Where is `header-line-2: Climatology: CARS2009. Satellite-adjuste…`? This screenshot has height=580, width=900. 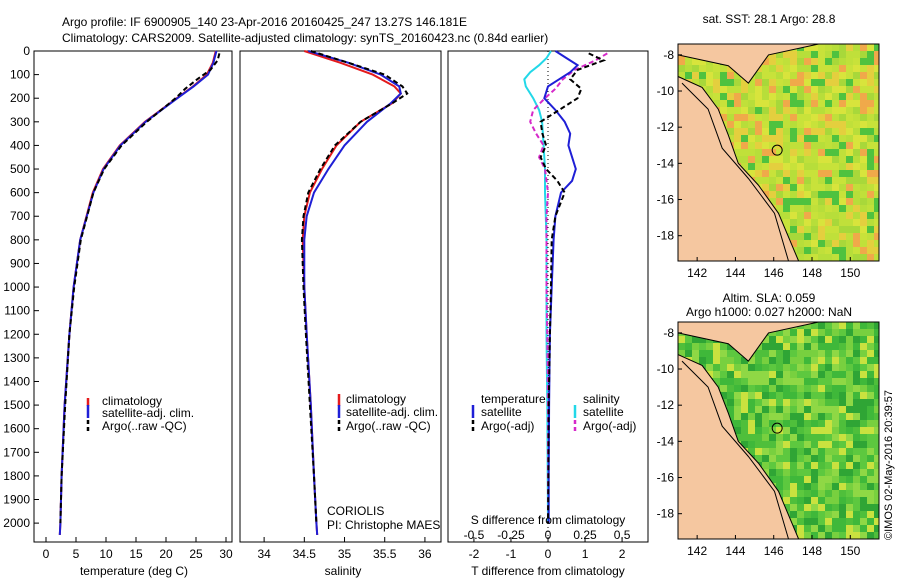
header-line-2: Climatology: CARS2009. Satellite-adjuste… is located at coordinates (305, 38).